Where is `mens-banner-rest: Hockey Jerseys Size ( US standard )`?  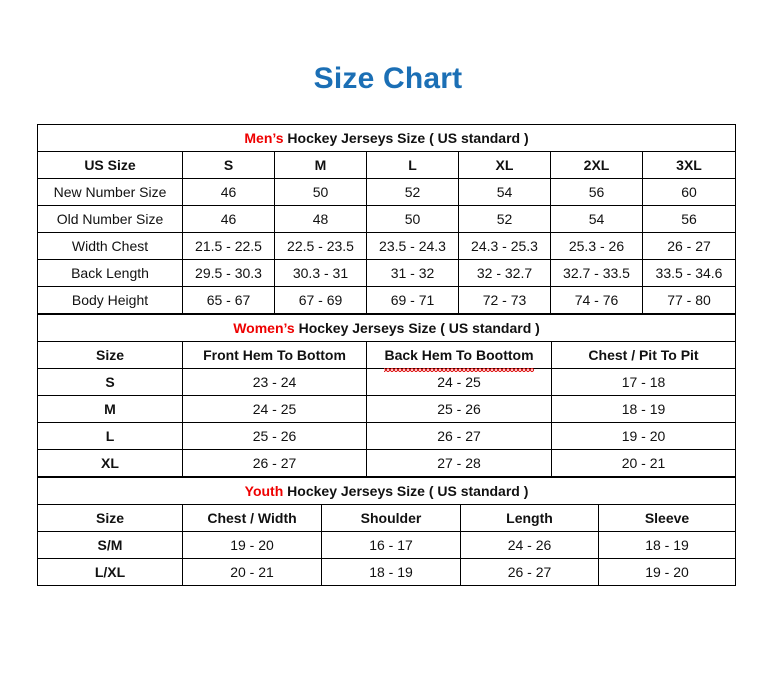
mens-banner-rest: Hockey Jerseys Size ( US standard ) is located at coordinates (406, 138).